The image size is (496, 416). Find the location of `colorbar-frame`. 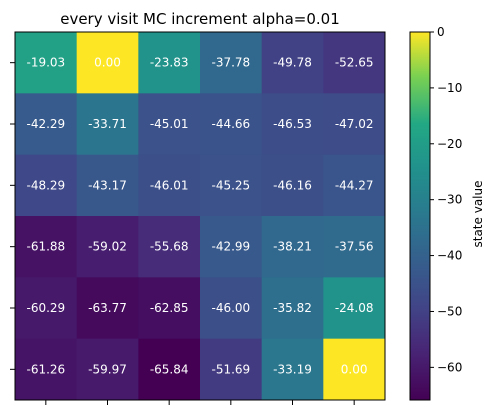

colorbar-frame is located at coordinates (420, 216).